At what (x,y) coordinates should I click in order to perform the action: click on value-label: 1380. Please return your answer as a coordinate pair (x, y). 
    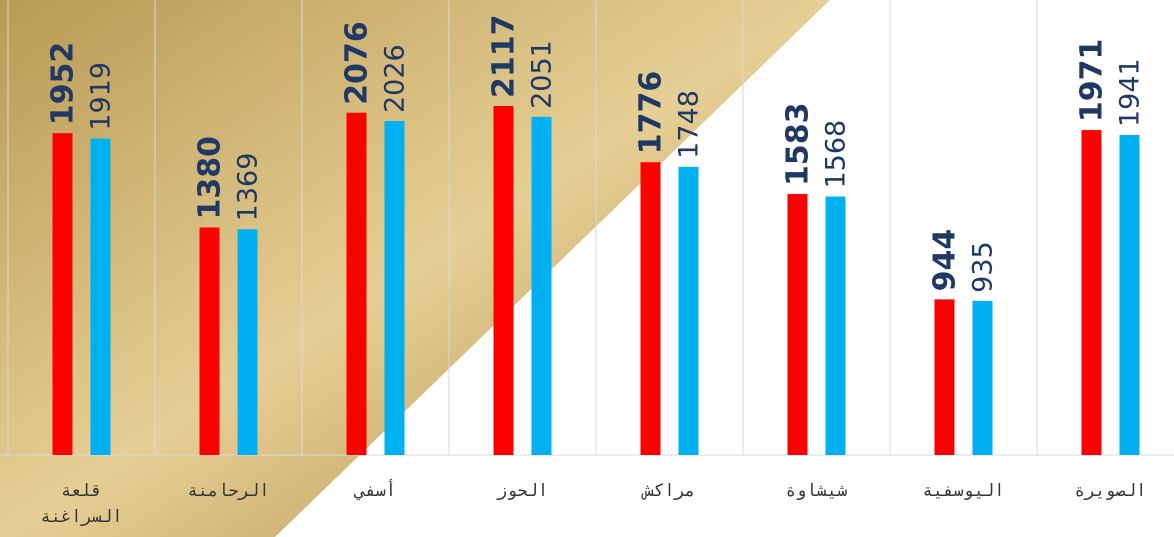
    Looking at the image, I should click on (210, 178).